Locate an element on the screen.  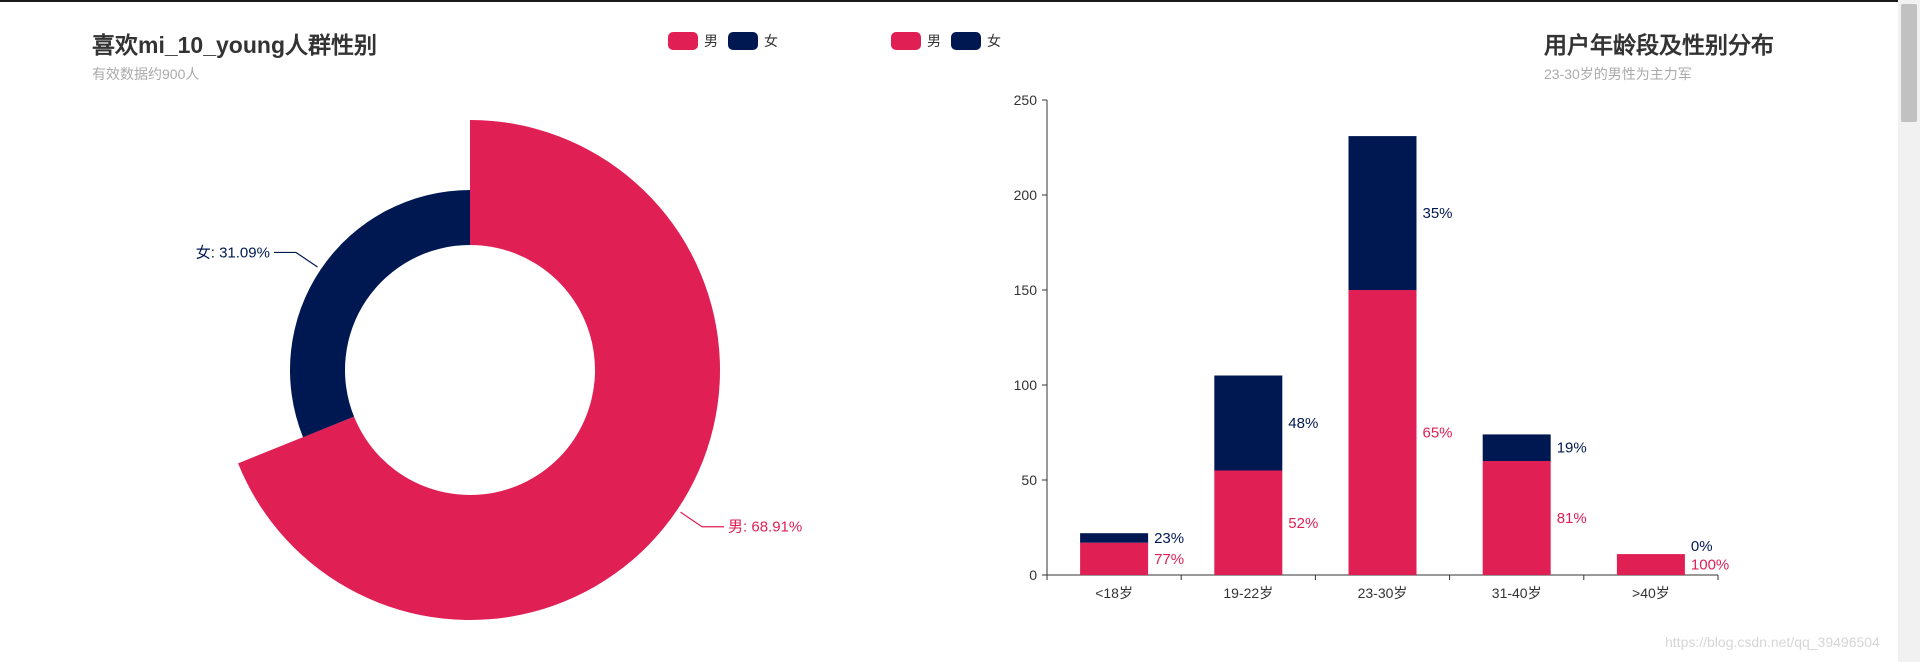
watermark-text: https://blog.csdn.net/qq_39496504 is located at coordinates (1772, 642).